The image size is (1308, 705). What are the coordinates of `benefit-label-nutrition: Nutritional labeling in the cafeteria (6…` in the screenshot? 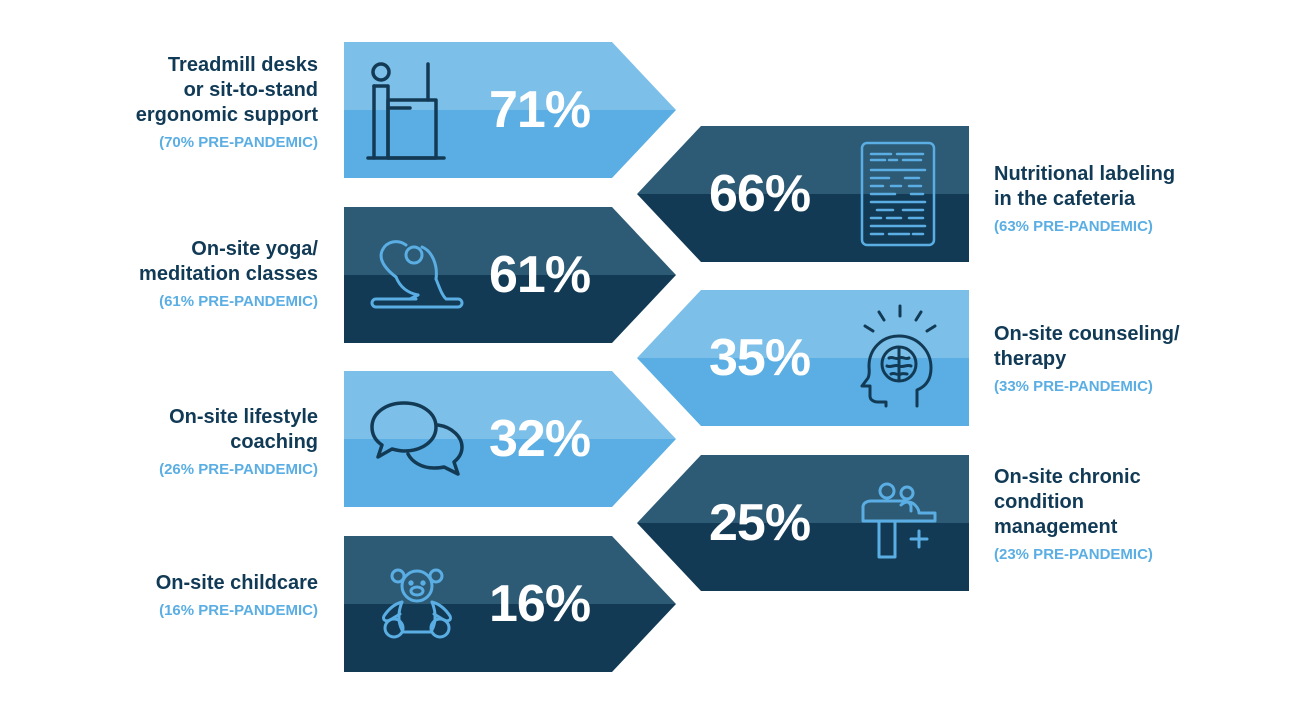 It's located at (1144, 199).